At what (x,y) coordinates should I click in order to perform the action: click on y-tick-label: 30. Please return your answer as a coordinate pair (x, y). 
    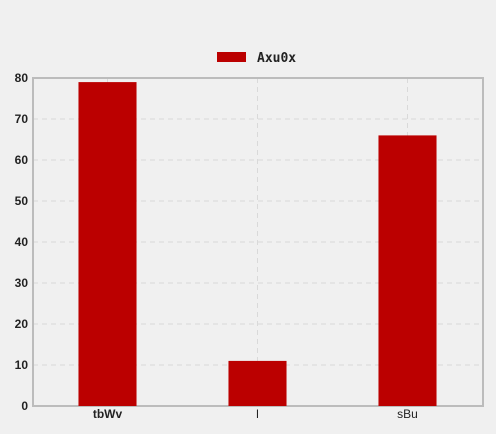
    Looking at the image, I should click on (22, 283).